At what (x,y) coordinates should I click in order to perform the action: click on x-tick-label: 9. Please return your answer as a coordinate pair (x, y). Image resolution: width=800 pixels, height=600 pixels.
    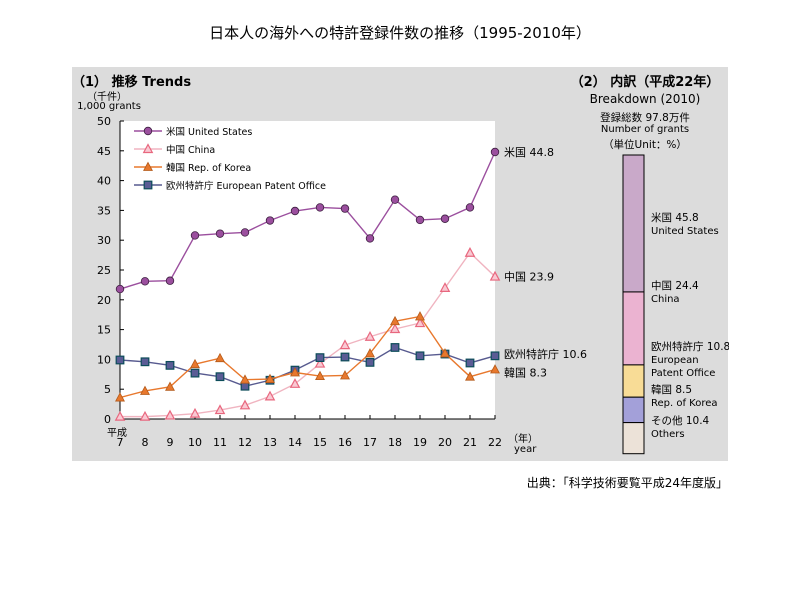
    Looking at the image, I should click on (170, 442).